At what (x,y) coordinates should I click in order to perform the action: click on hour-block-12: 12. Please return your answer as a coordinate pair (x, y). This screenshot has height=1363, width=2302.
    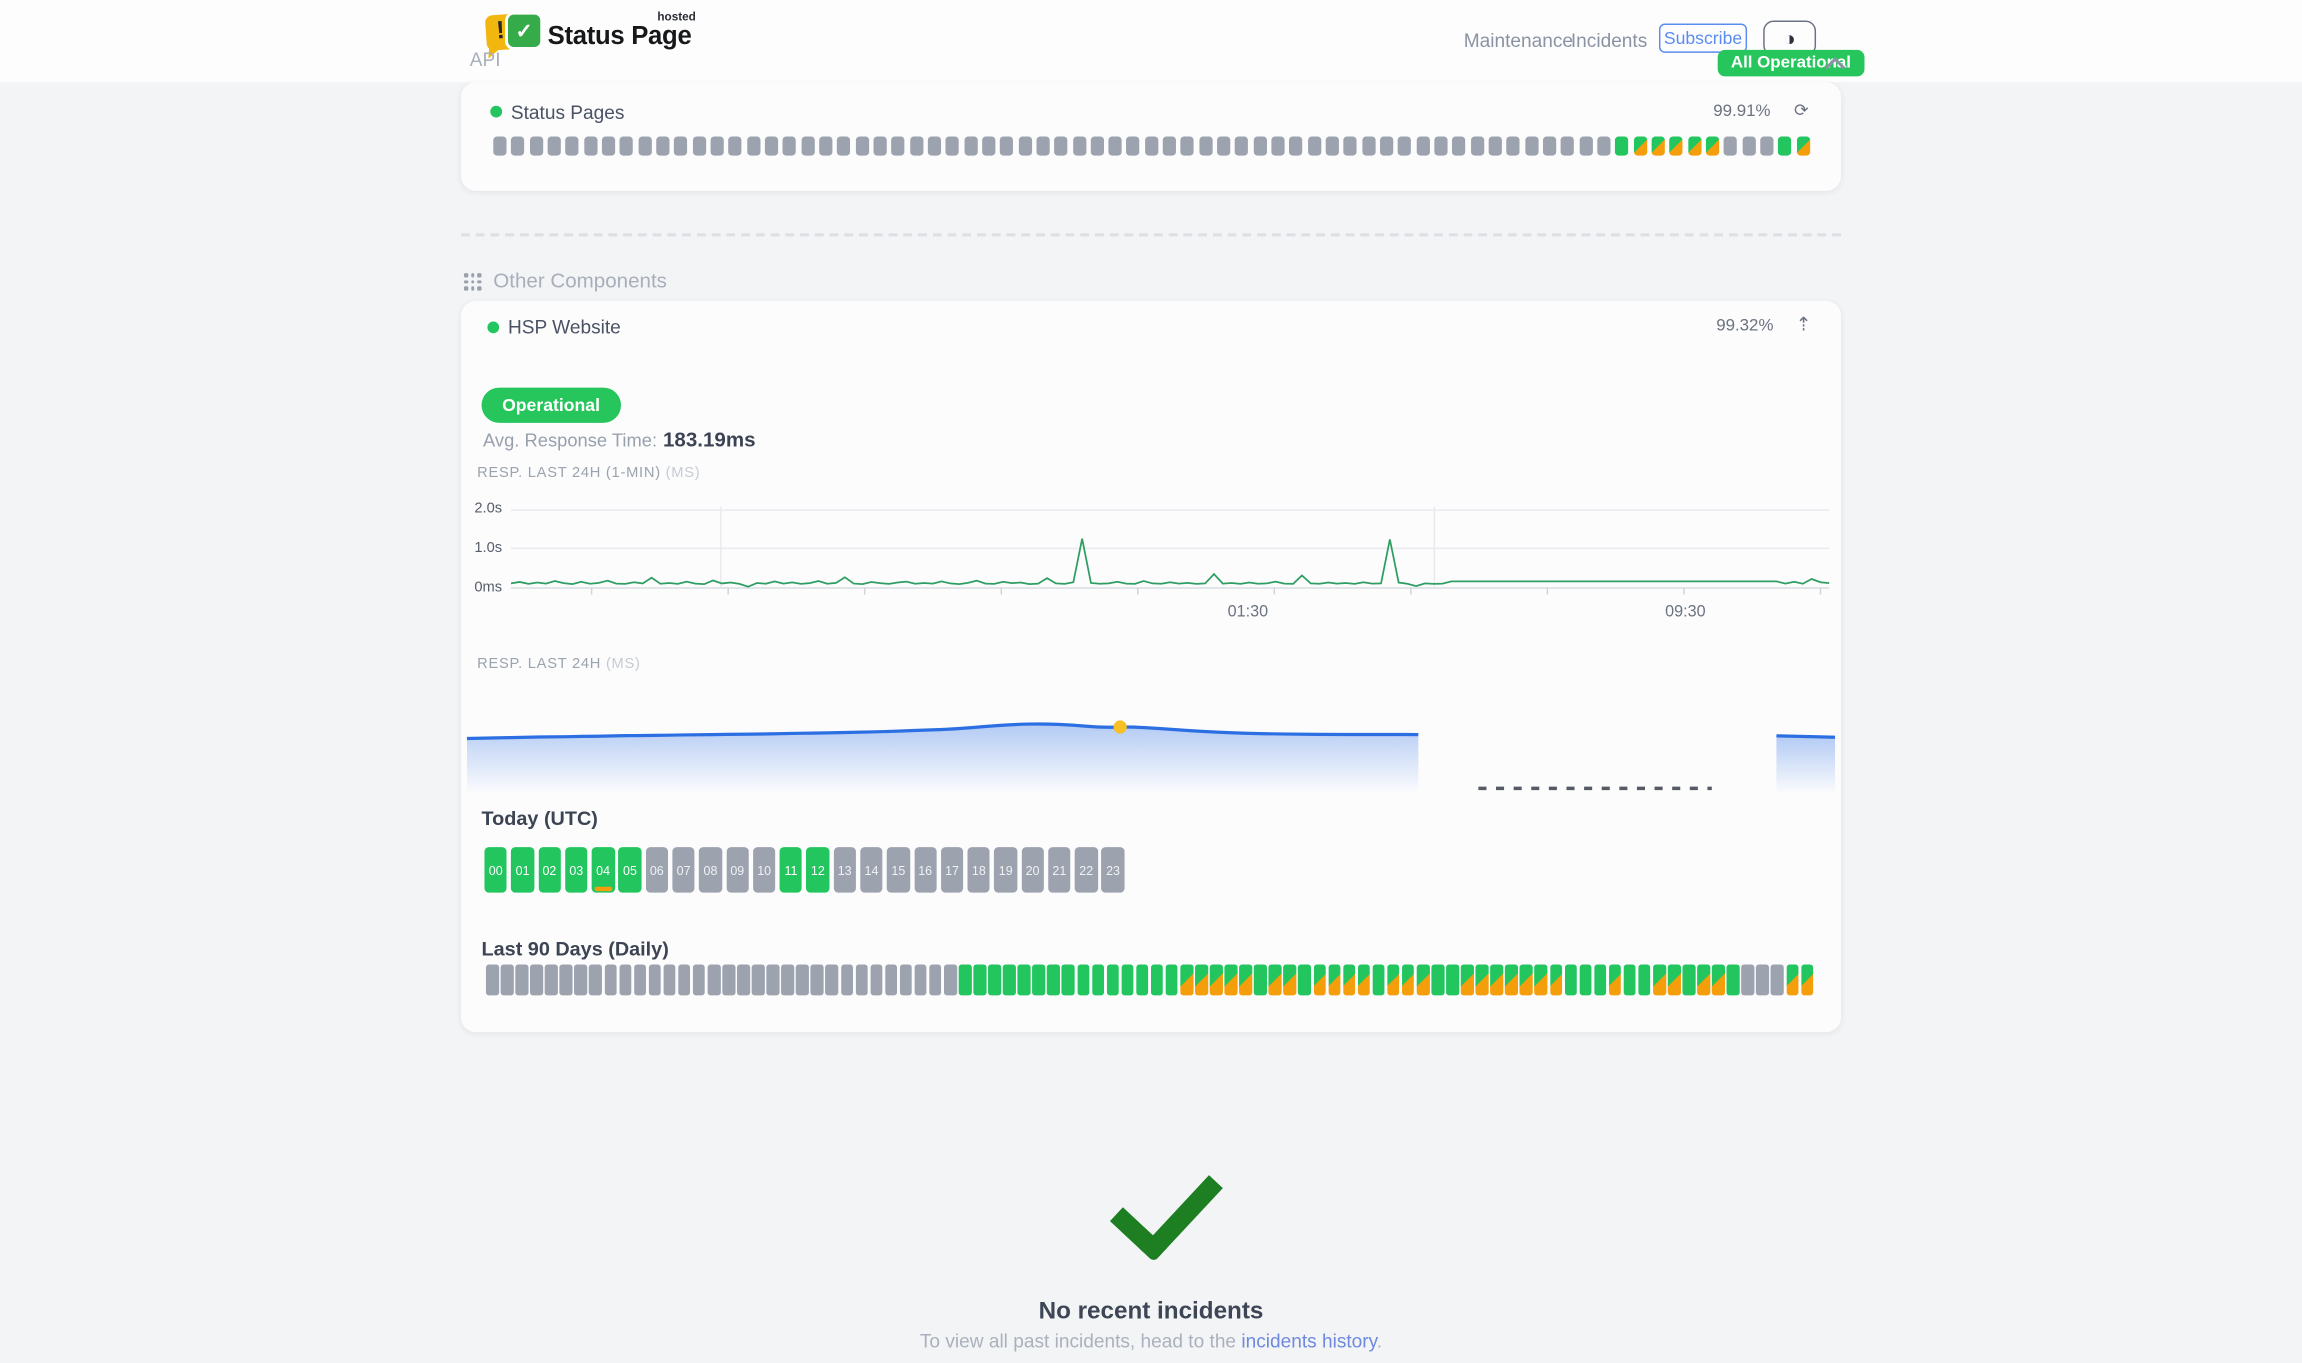
    Looking at the image, I should click on (818, 870).